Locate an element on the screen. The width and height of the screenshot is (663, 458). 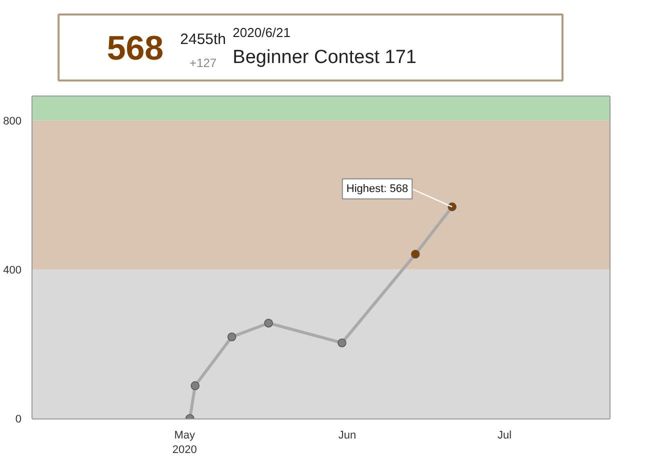
y-tick-label: 0 is located at coordinates (18, 420).